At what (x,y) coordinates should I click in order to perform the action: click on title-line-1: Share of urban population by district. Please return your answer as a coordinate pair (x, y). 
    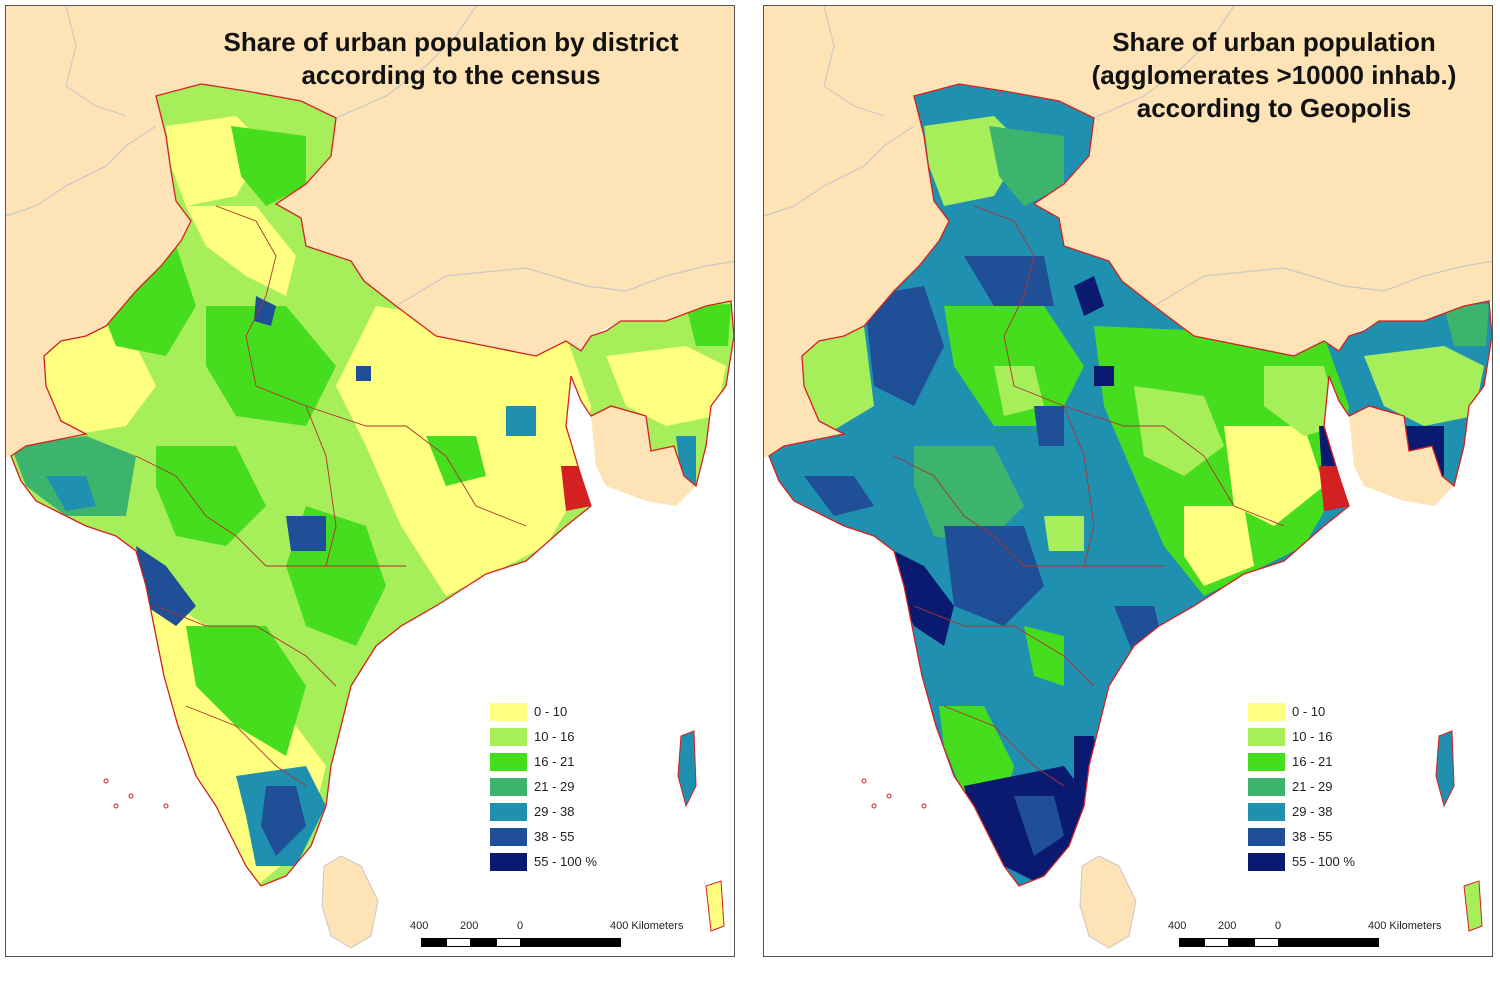
    Looking at the image, I should click on (451, 42).